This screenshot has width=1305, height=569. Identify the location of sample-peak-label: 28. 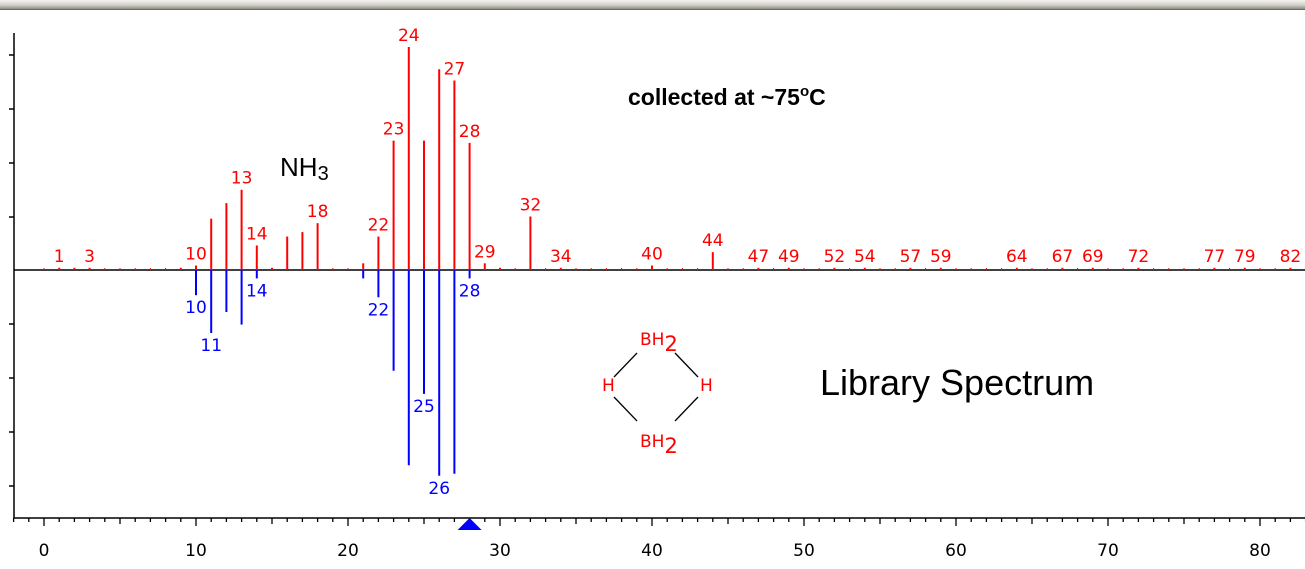
(470, 132).